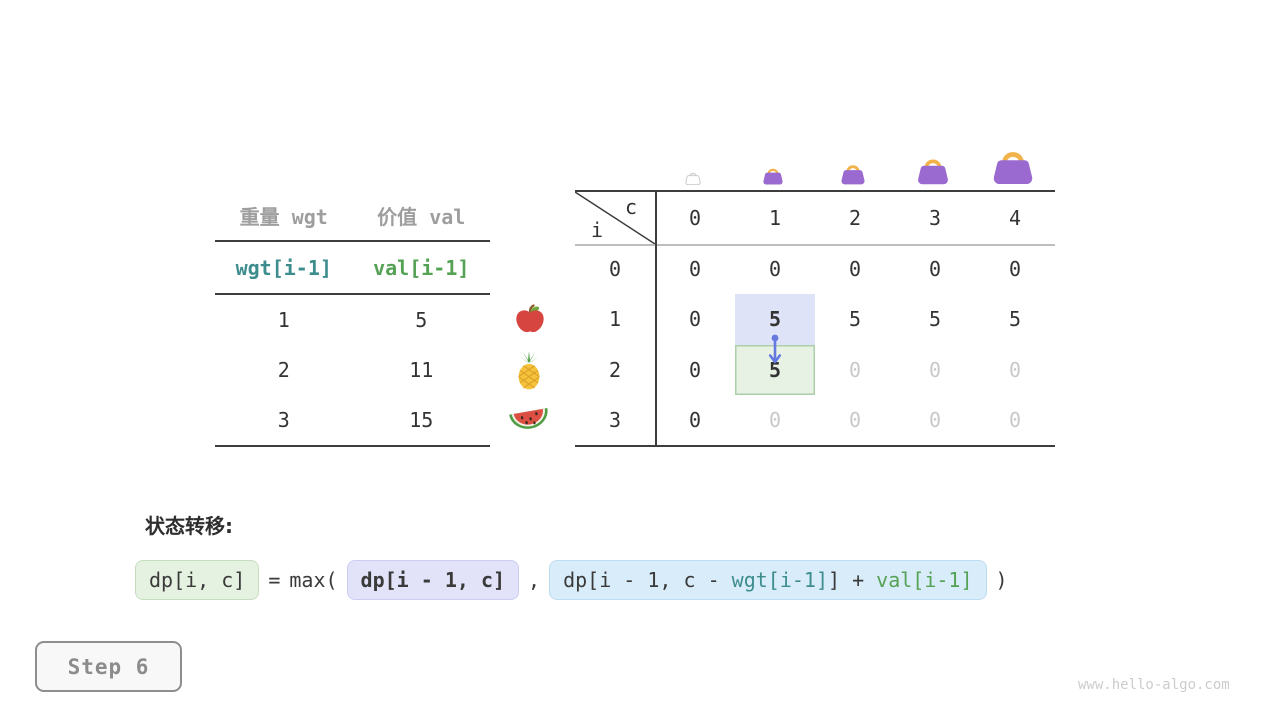  I want to click on watermelon-icon, so click(529, 419).